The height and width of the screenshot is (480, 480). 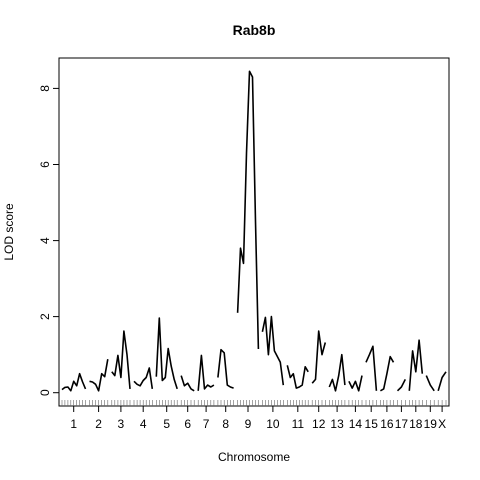 I want to click on x-tick-label: 14, so click(x=356, y=424).